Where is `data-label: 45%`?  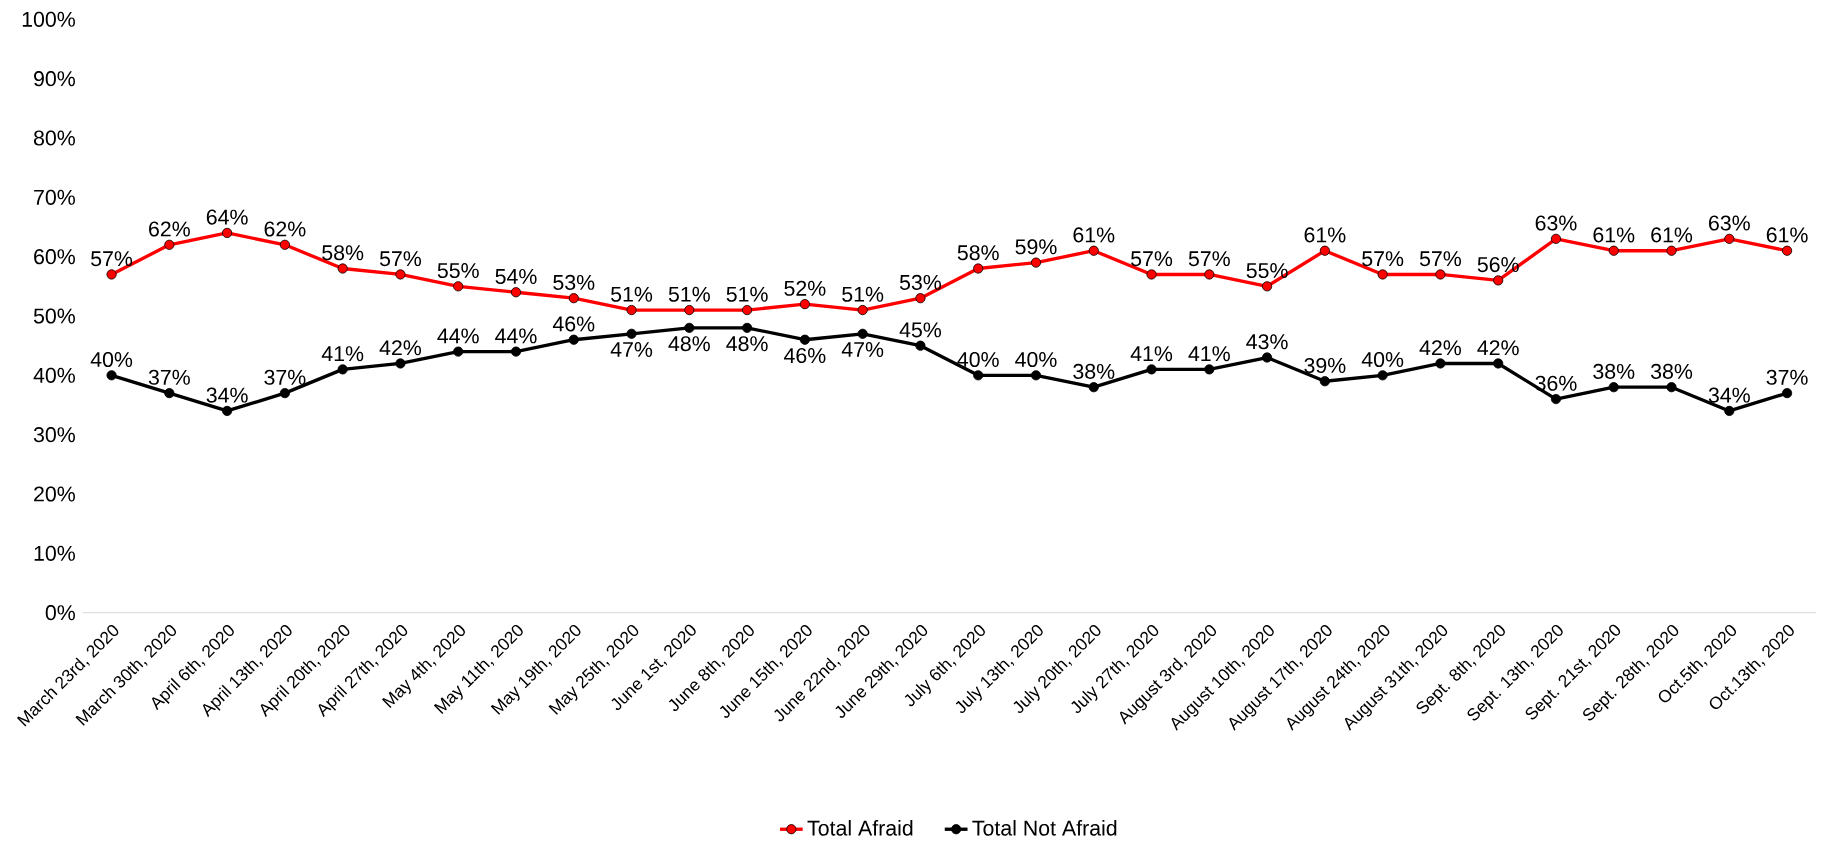 data-label: 45% is located at coordinates (920, 330).